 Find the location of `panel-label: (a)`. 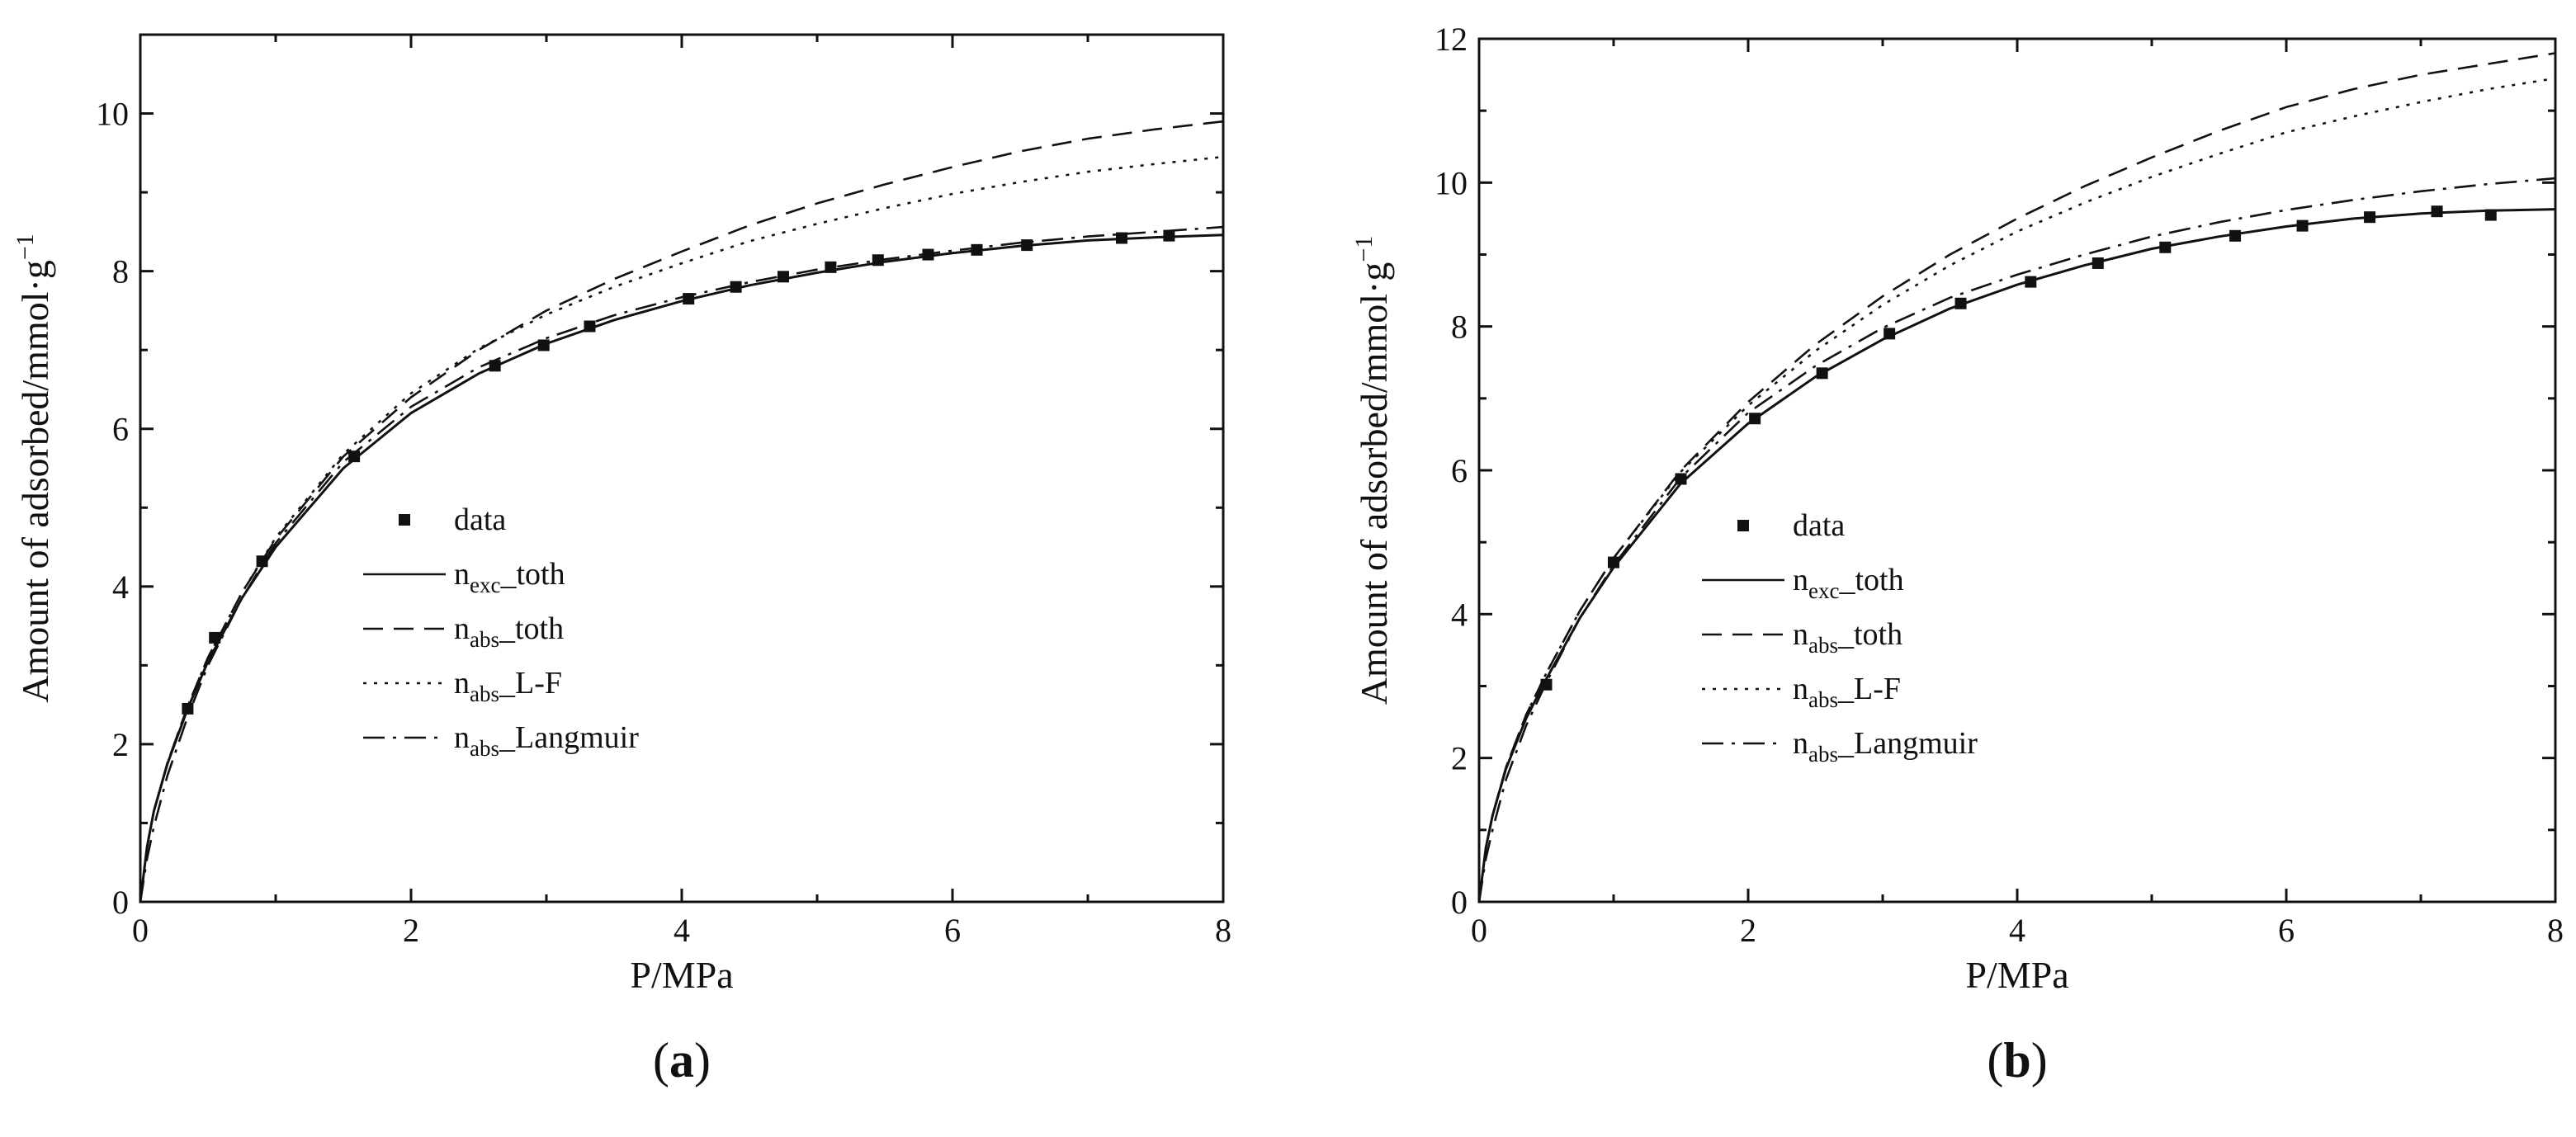

panel-label: (a) is located at coordinates (682, 1060).